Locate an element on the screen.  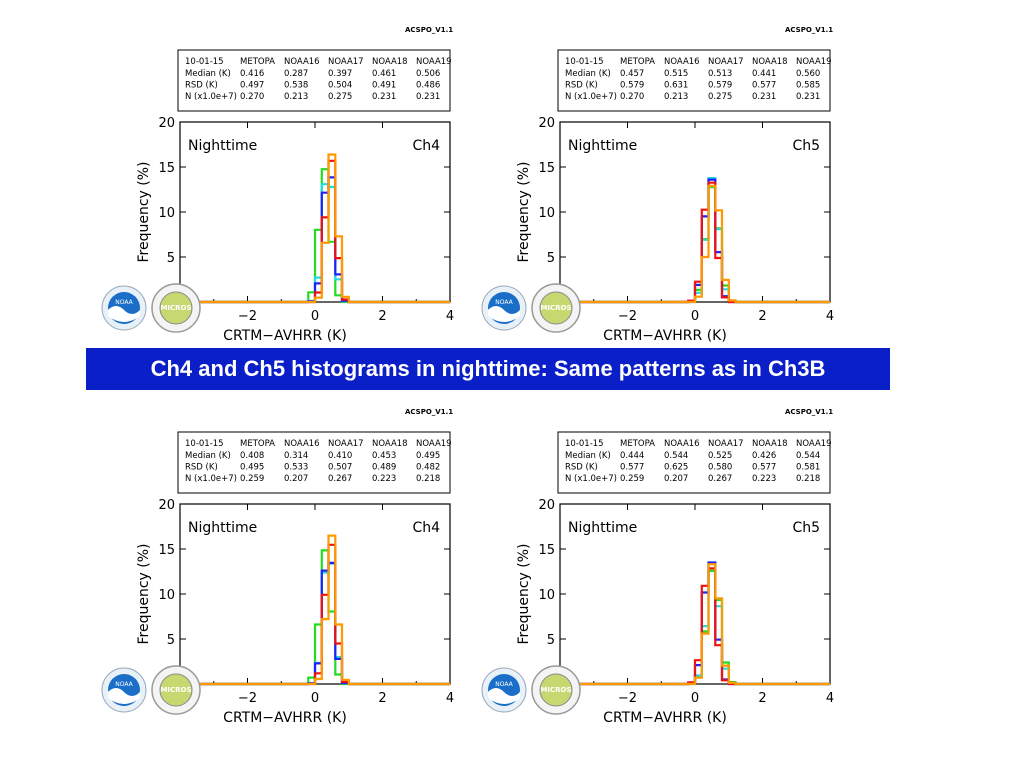
stats-sat-header: NOAA18 is located at coordinates (390, 444).